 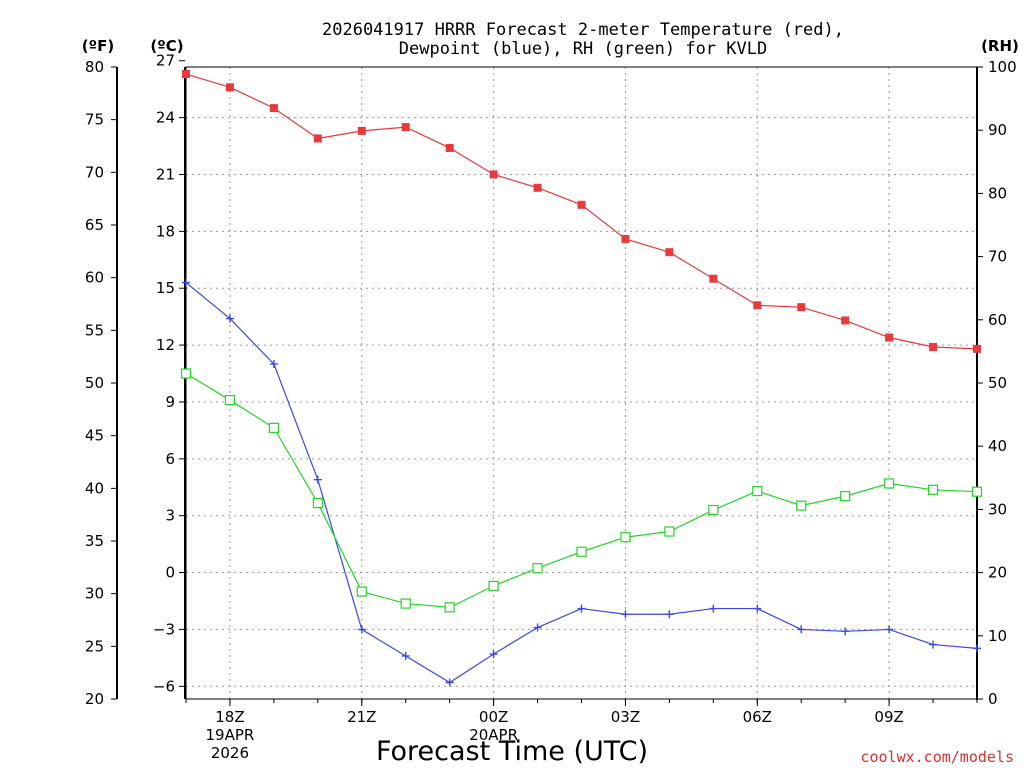 I want to click on fahrenheit-tick-label: 70, so click(x=94, y=172).